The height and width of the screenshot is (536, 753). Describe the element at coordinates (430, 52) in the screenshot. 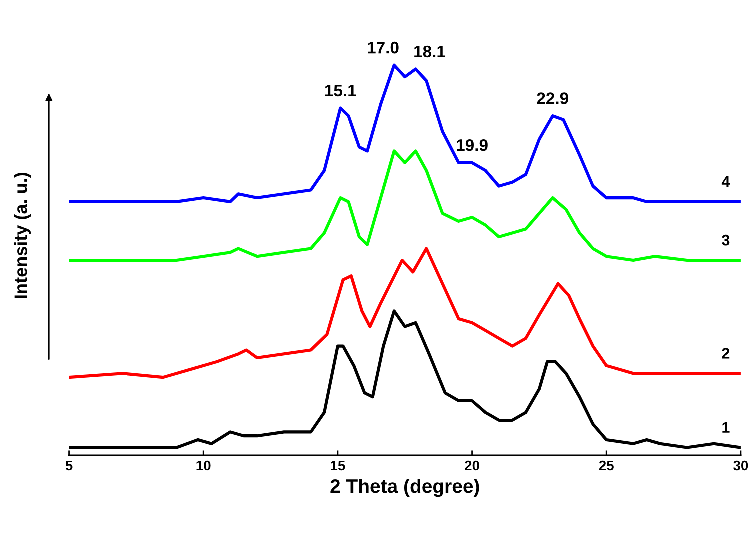

I see `annotation: 18.1` at that location.